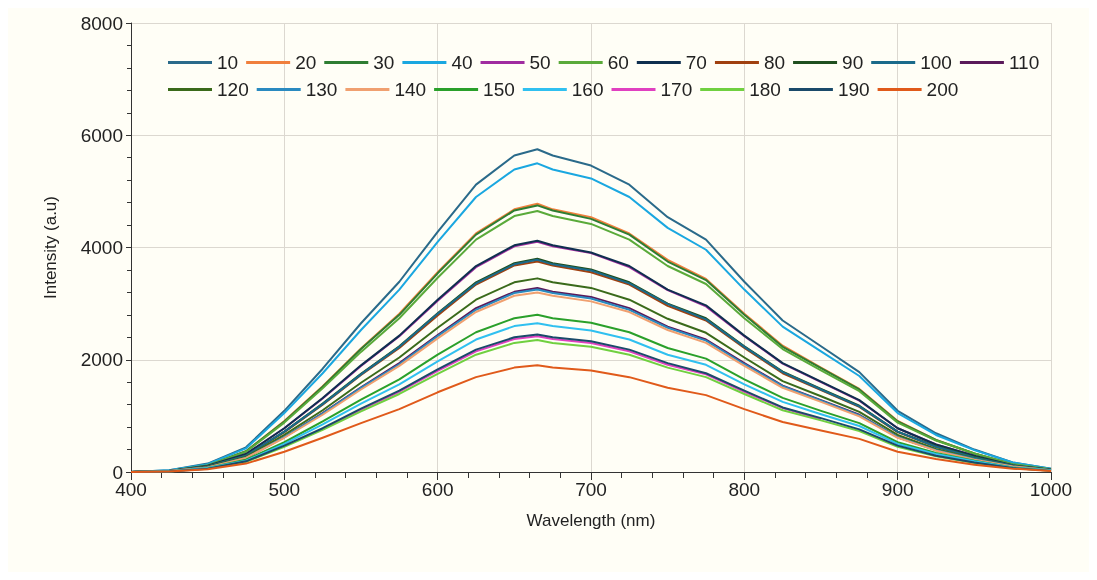 The height and width of the screenshot is (580, 1097). I want to click on legend-label: 100, so click(936, 62).